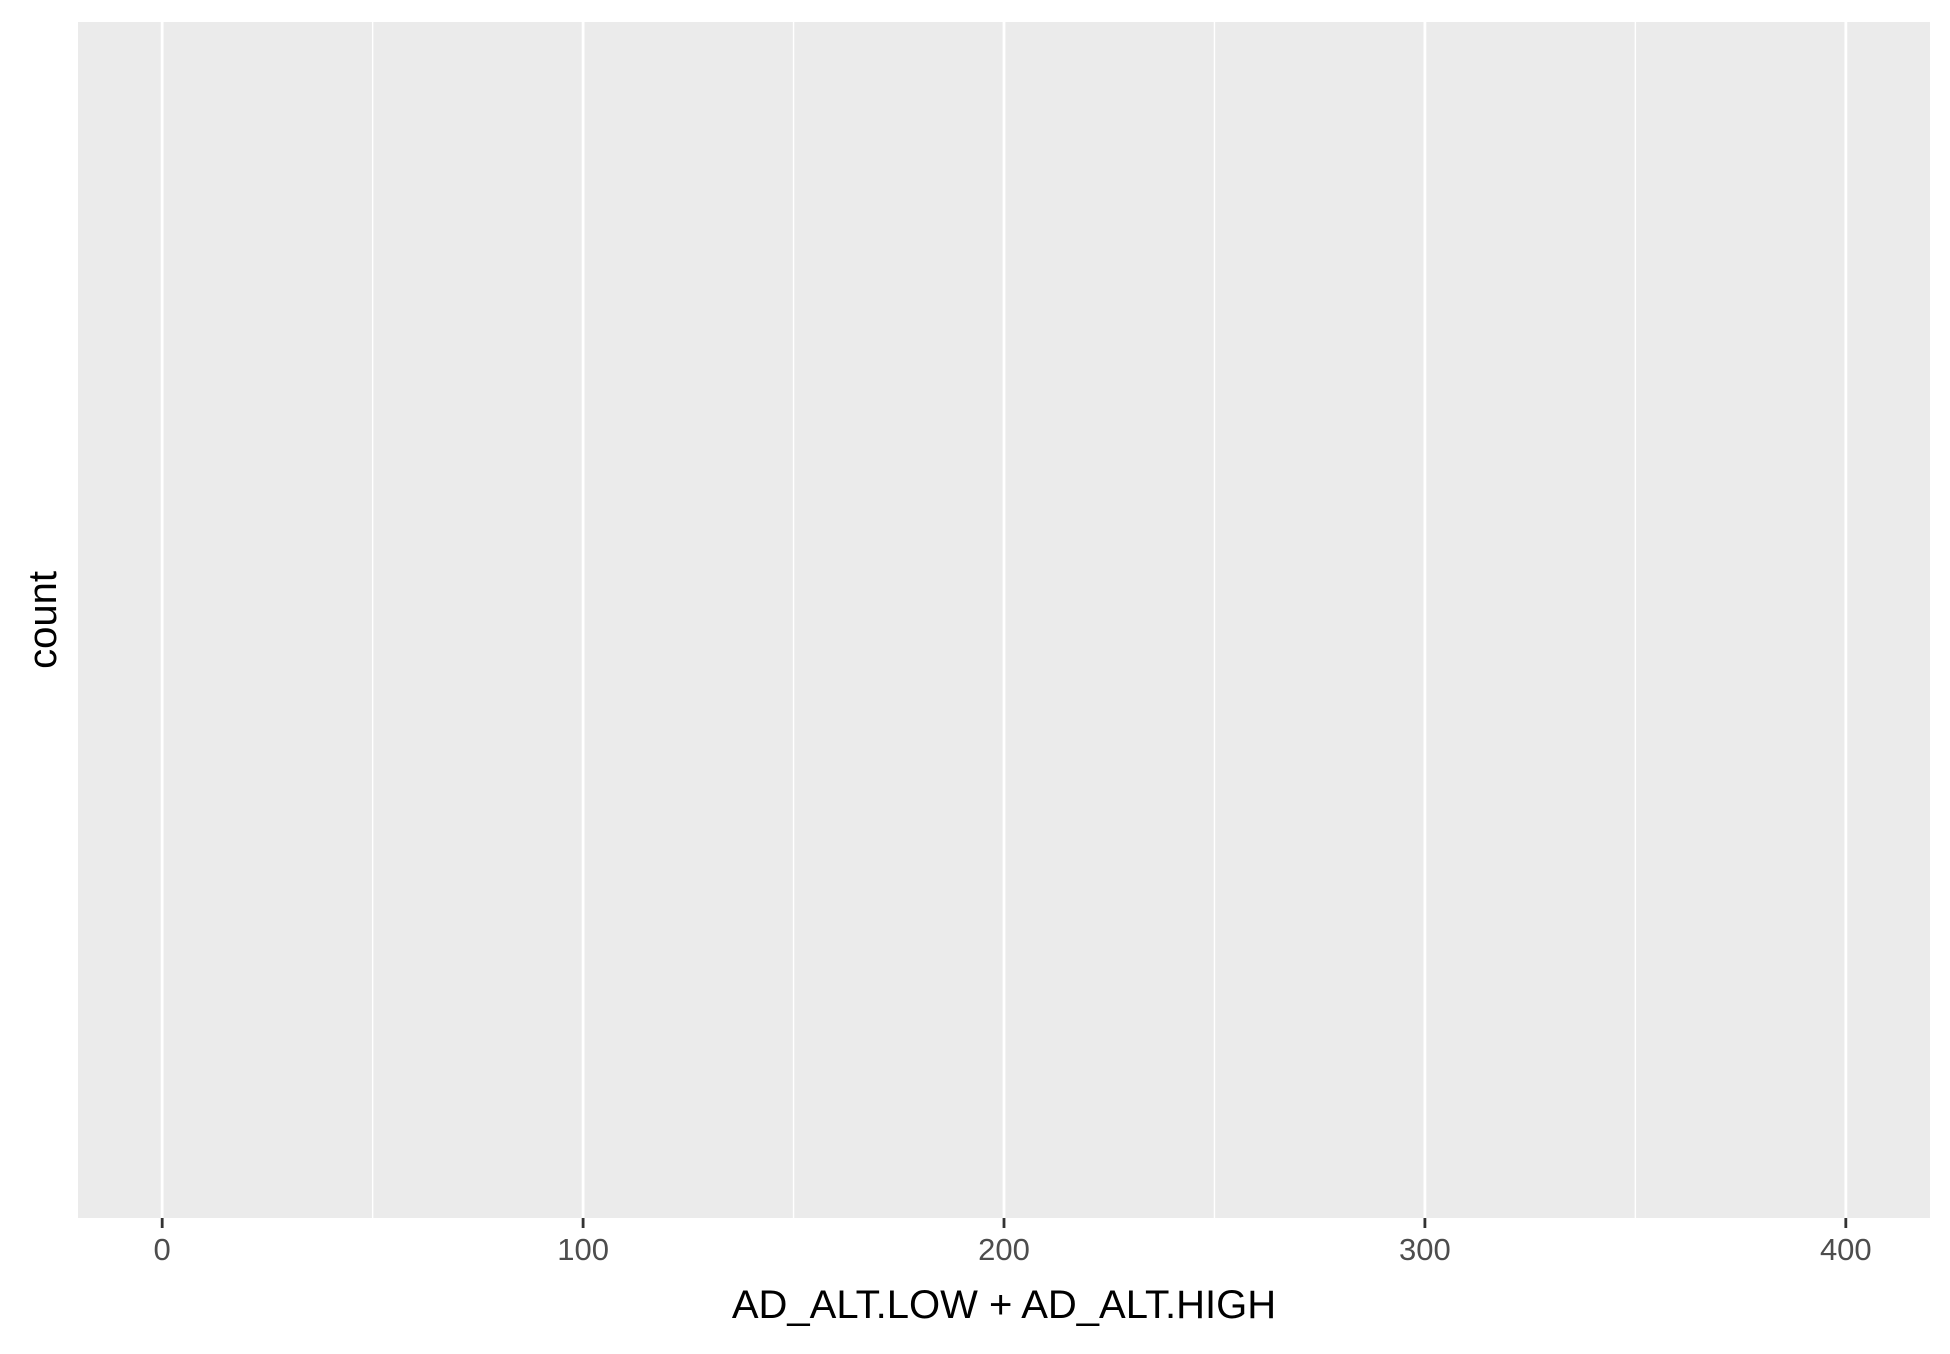  I want to click on x-axis-tick-labels: 0 100 200 300 400, so click(1013, 1249).